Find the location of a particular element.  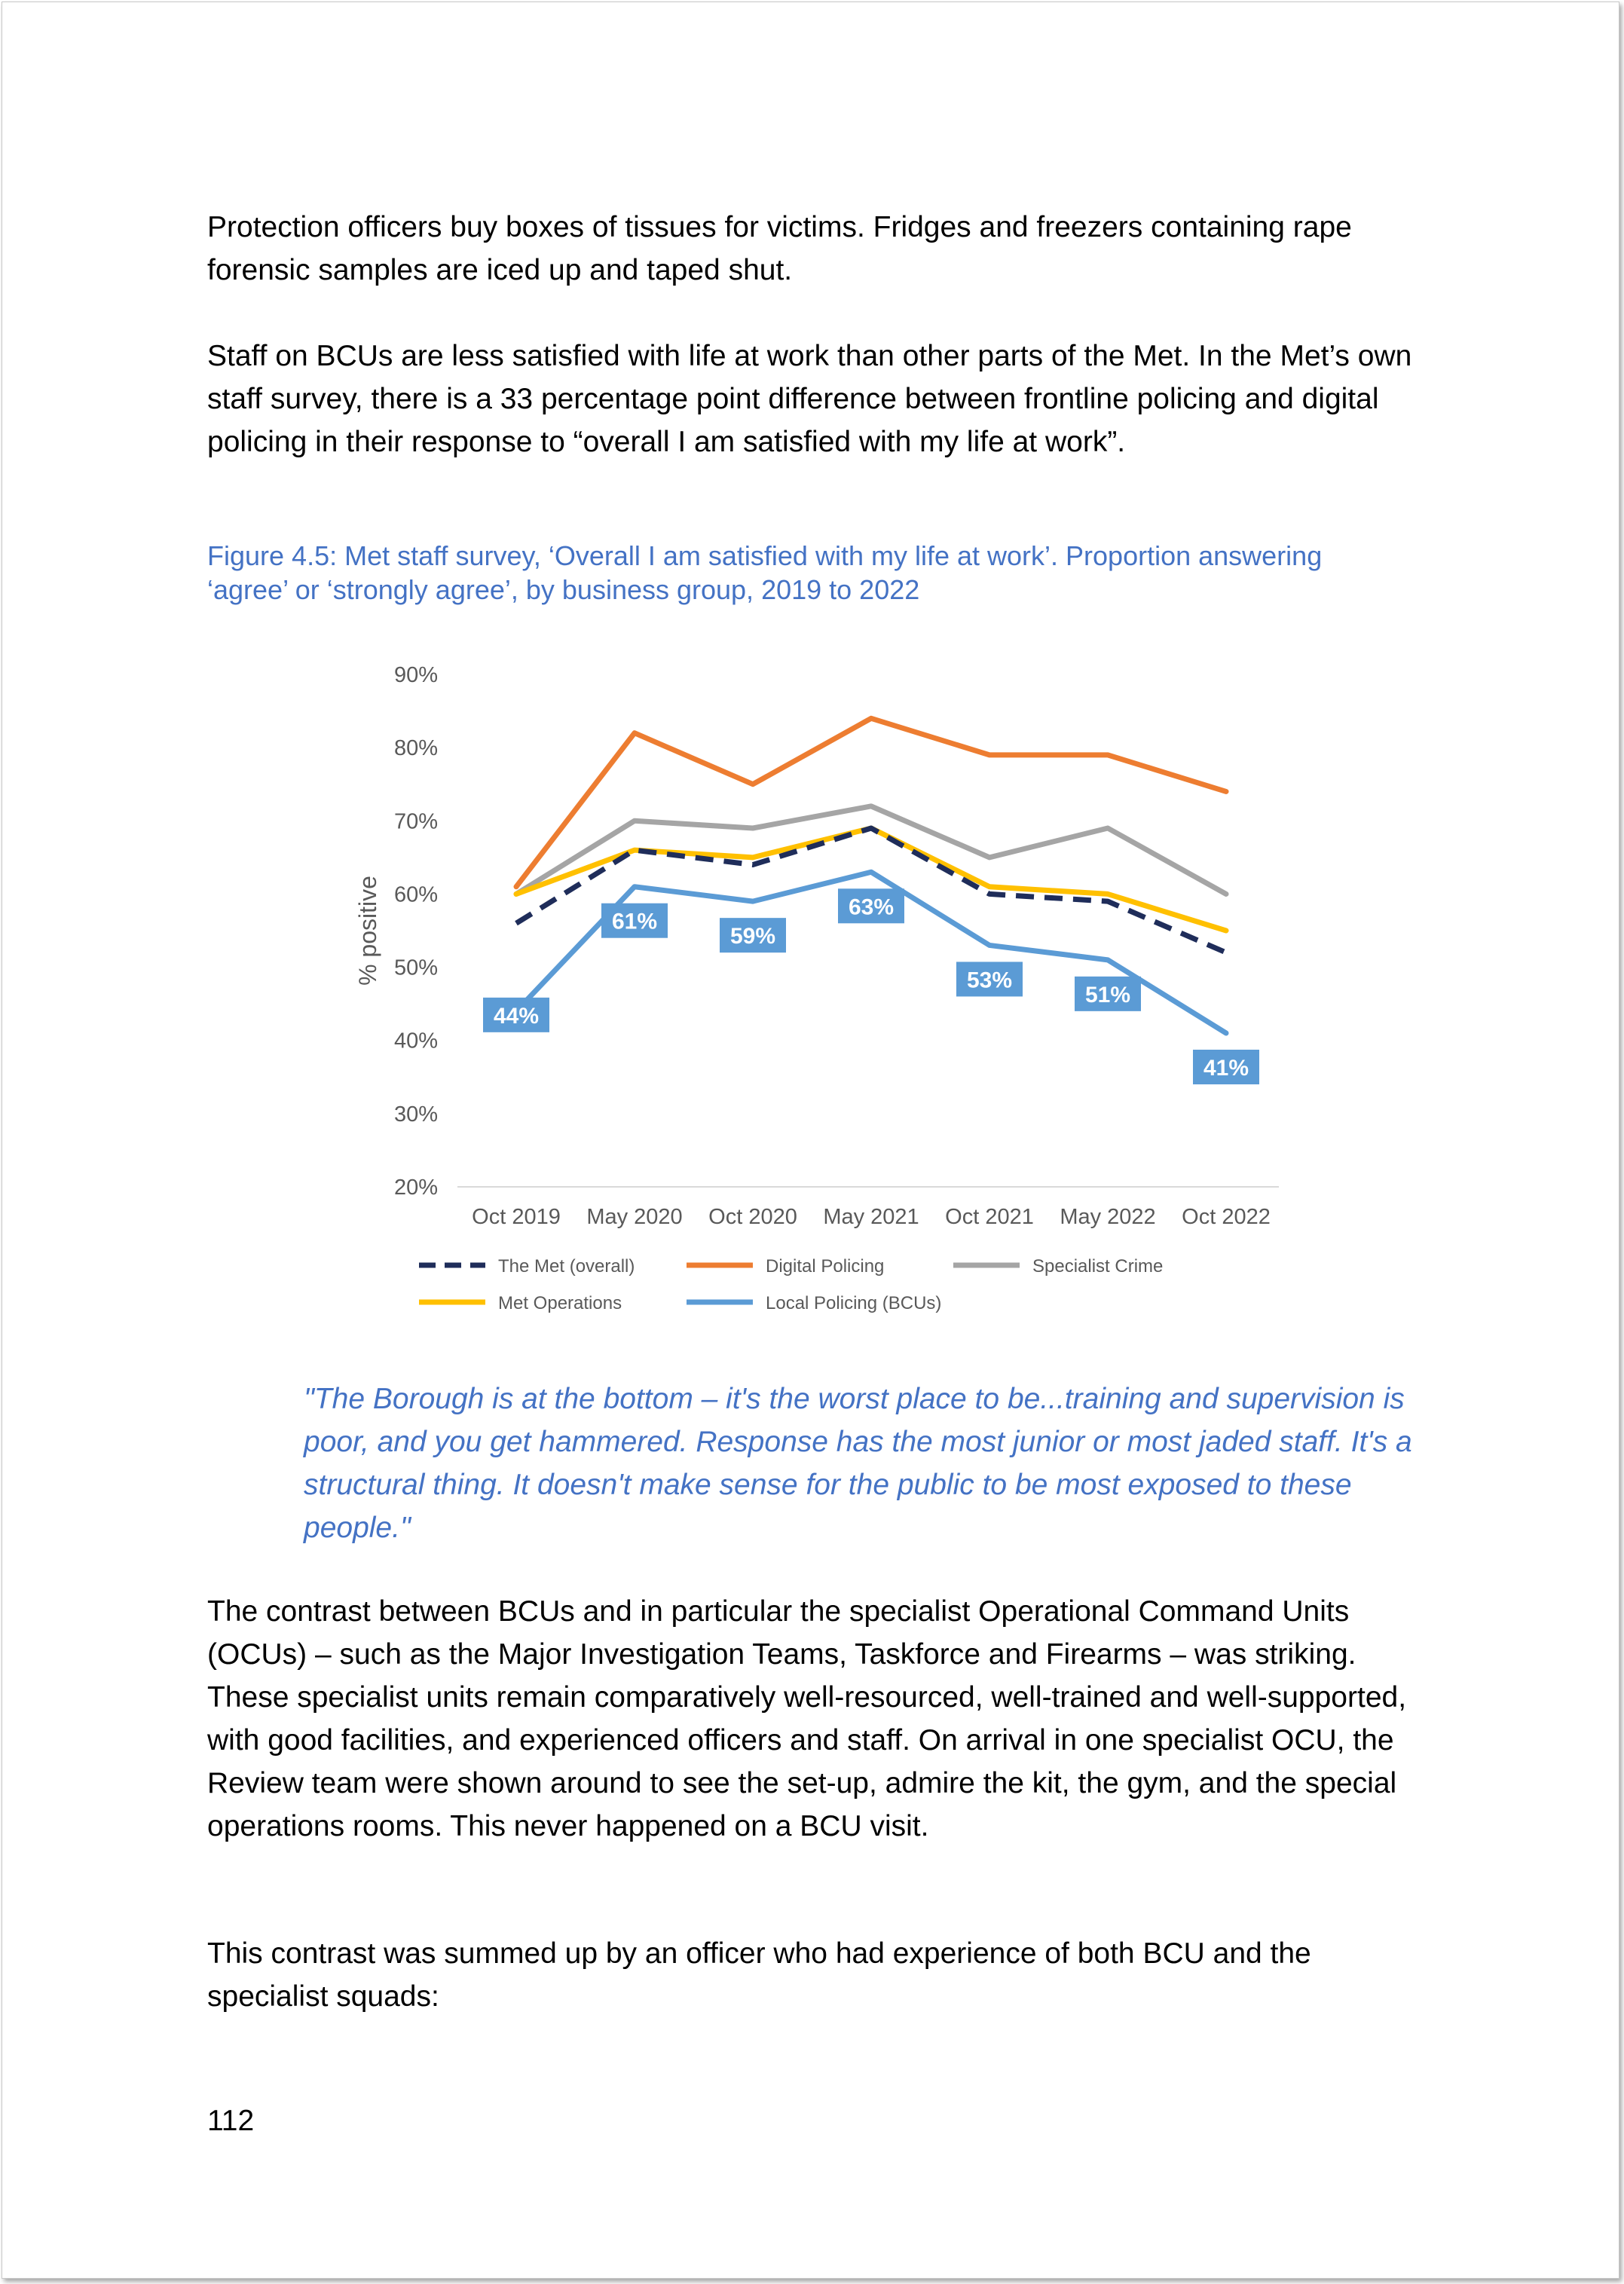

data-label: 51% is located at coordinates (1107, 995).